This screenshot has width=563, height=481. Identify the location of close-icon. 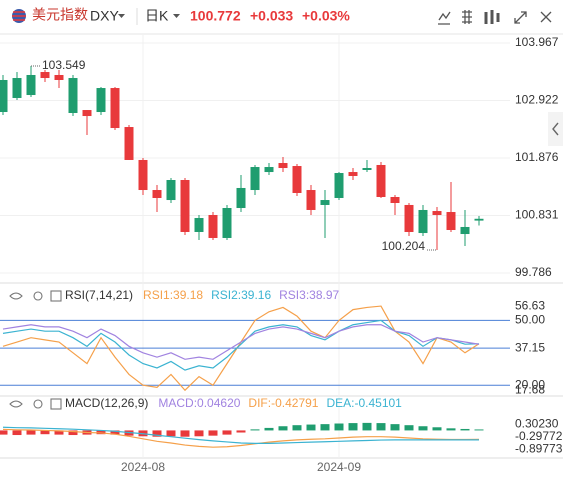
(546, 17).